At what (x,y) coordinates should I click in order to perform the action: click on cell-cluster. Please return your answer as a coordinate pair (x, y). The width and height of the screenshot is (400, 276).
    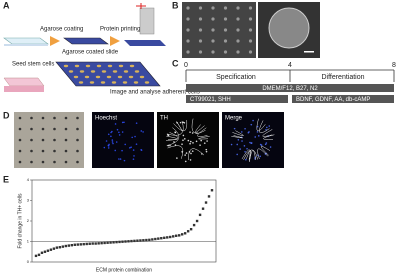
    Looking at the image, I should click on (289, 28).